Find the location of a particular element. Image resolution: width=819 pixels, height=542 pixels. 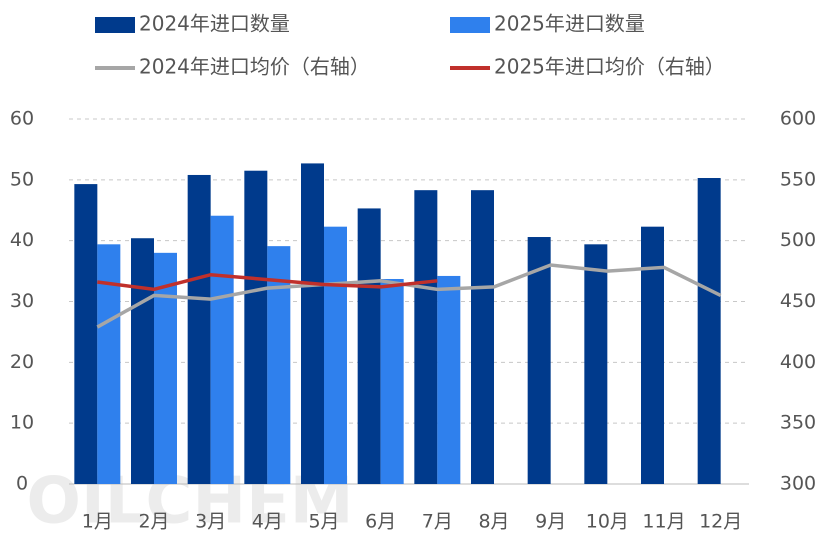

y-tick-label: 0 is located at coordinates (22, 484).